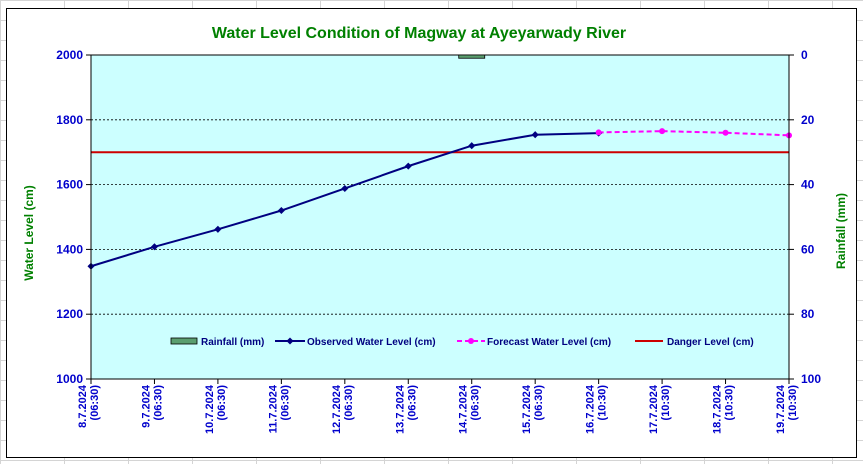  I want to click on x-tick-group: 18.7.2024 (10:30), so click(724, 409).